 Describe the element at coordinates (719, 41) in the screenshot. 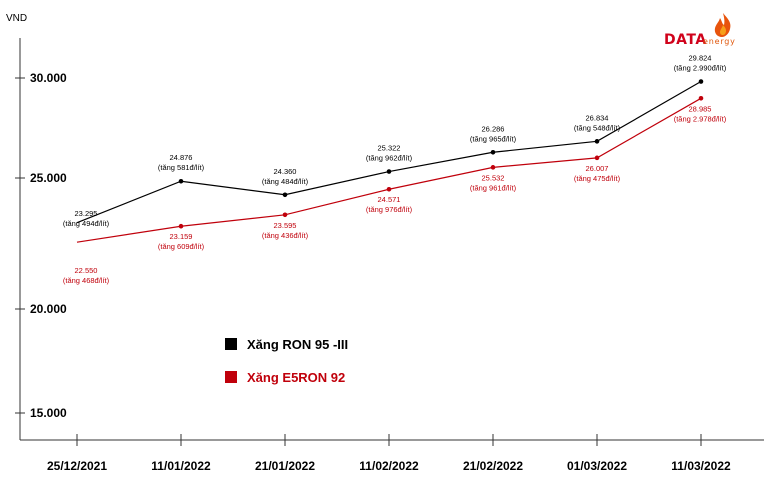

I see `logo-sub-text: energy` at that location.